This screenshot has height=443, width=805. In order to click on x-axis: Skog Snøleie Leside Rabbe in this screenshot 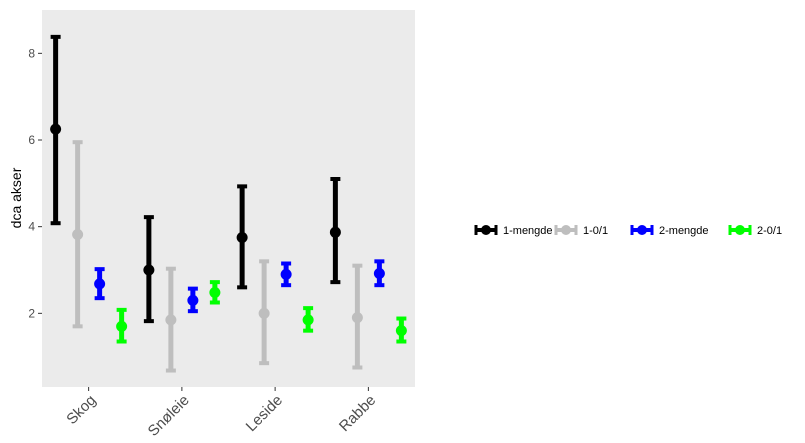, I will do `click(221, 413)`.